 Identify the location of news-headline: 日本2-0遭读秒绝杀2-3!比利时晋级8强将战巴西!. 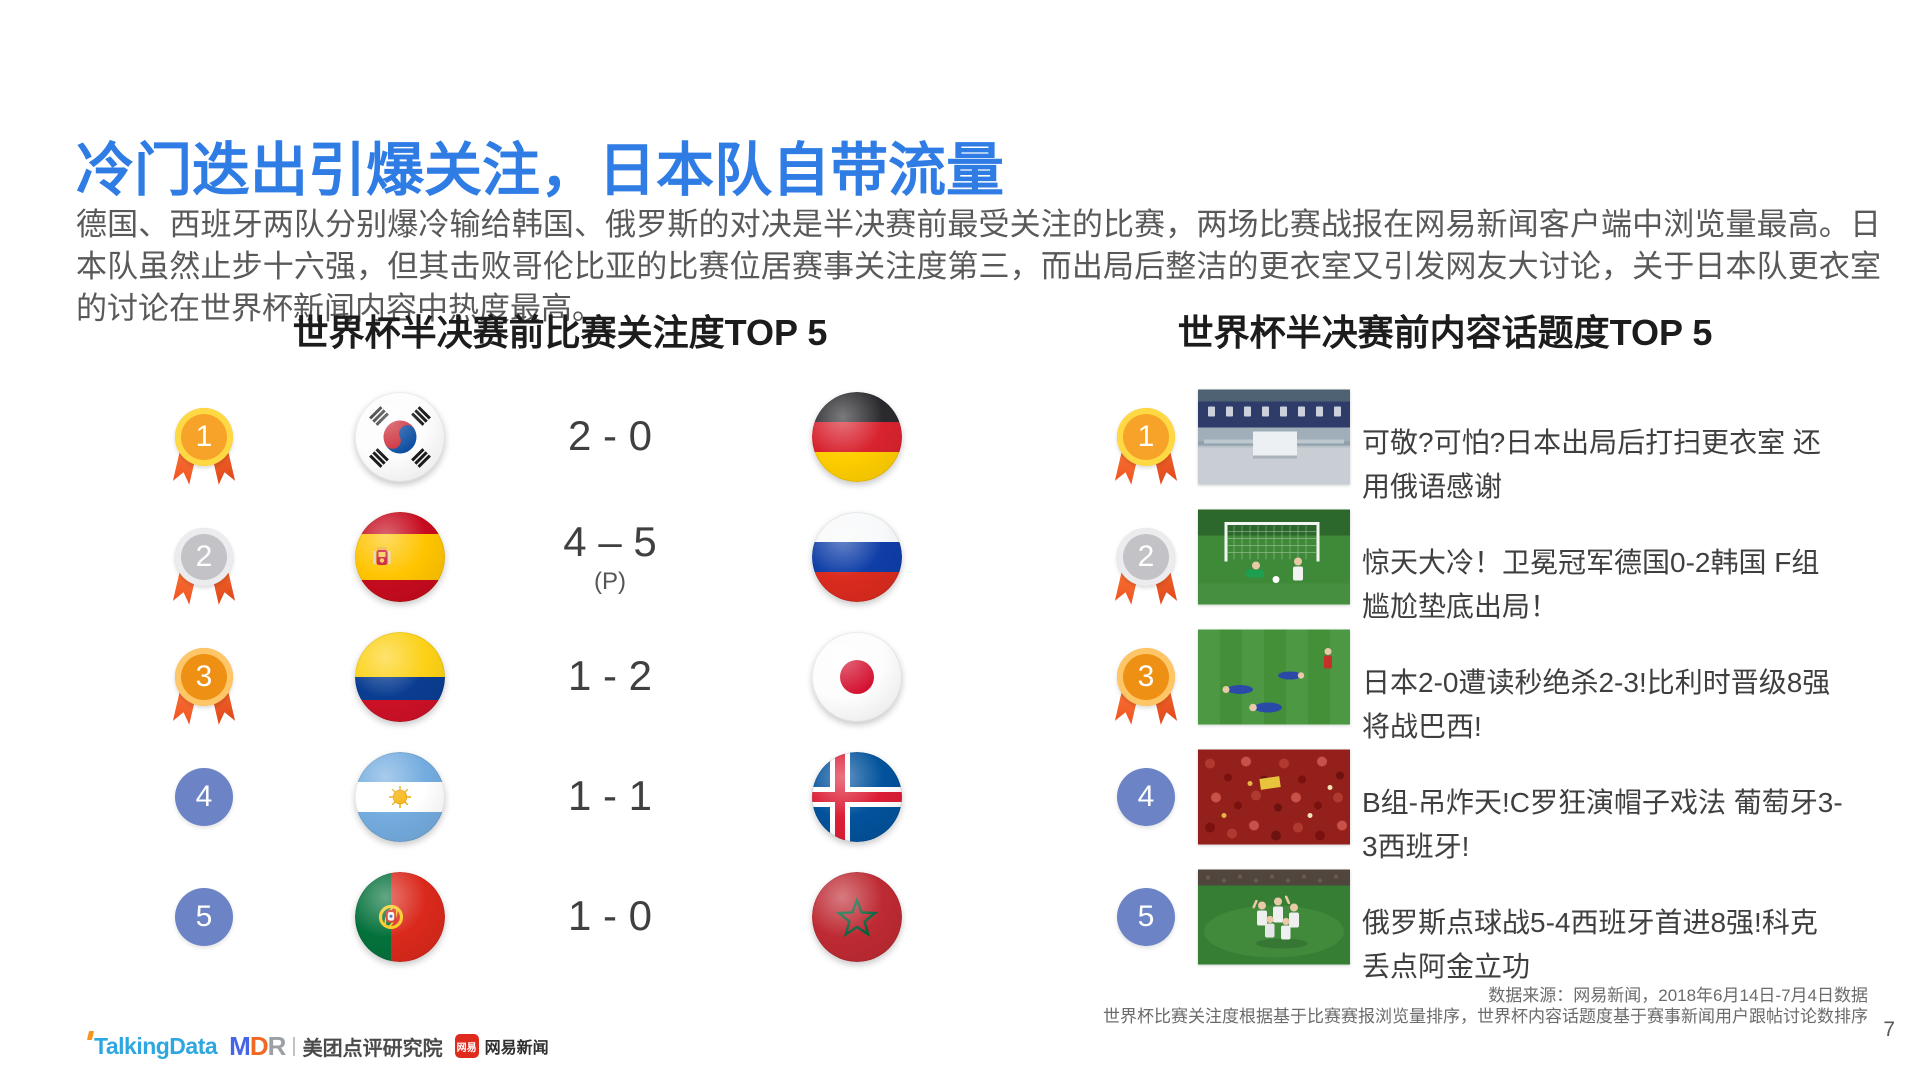
(1596, 704).